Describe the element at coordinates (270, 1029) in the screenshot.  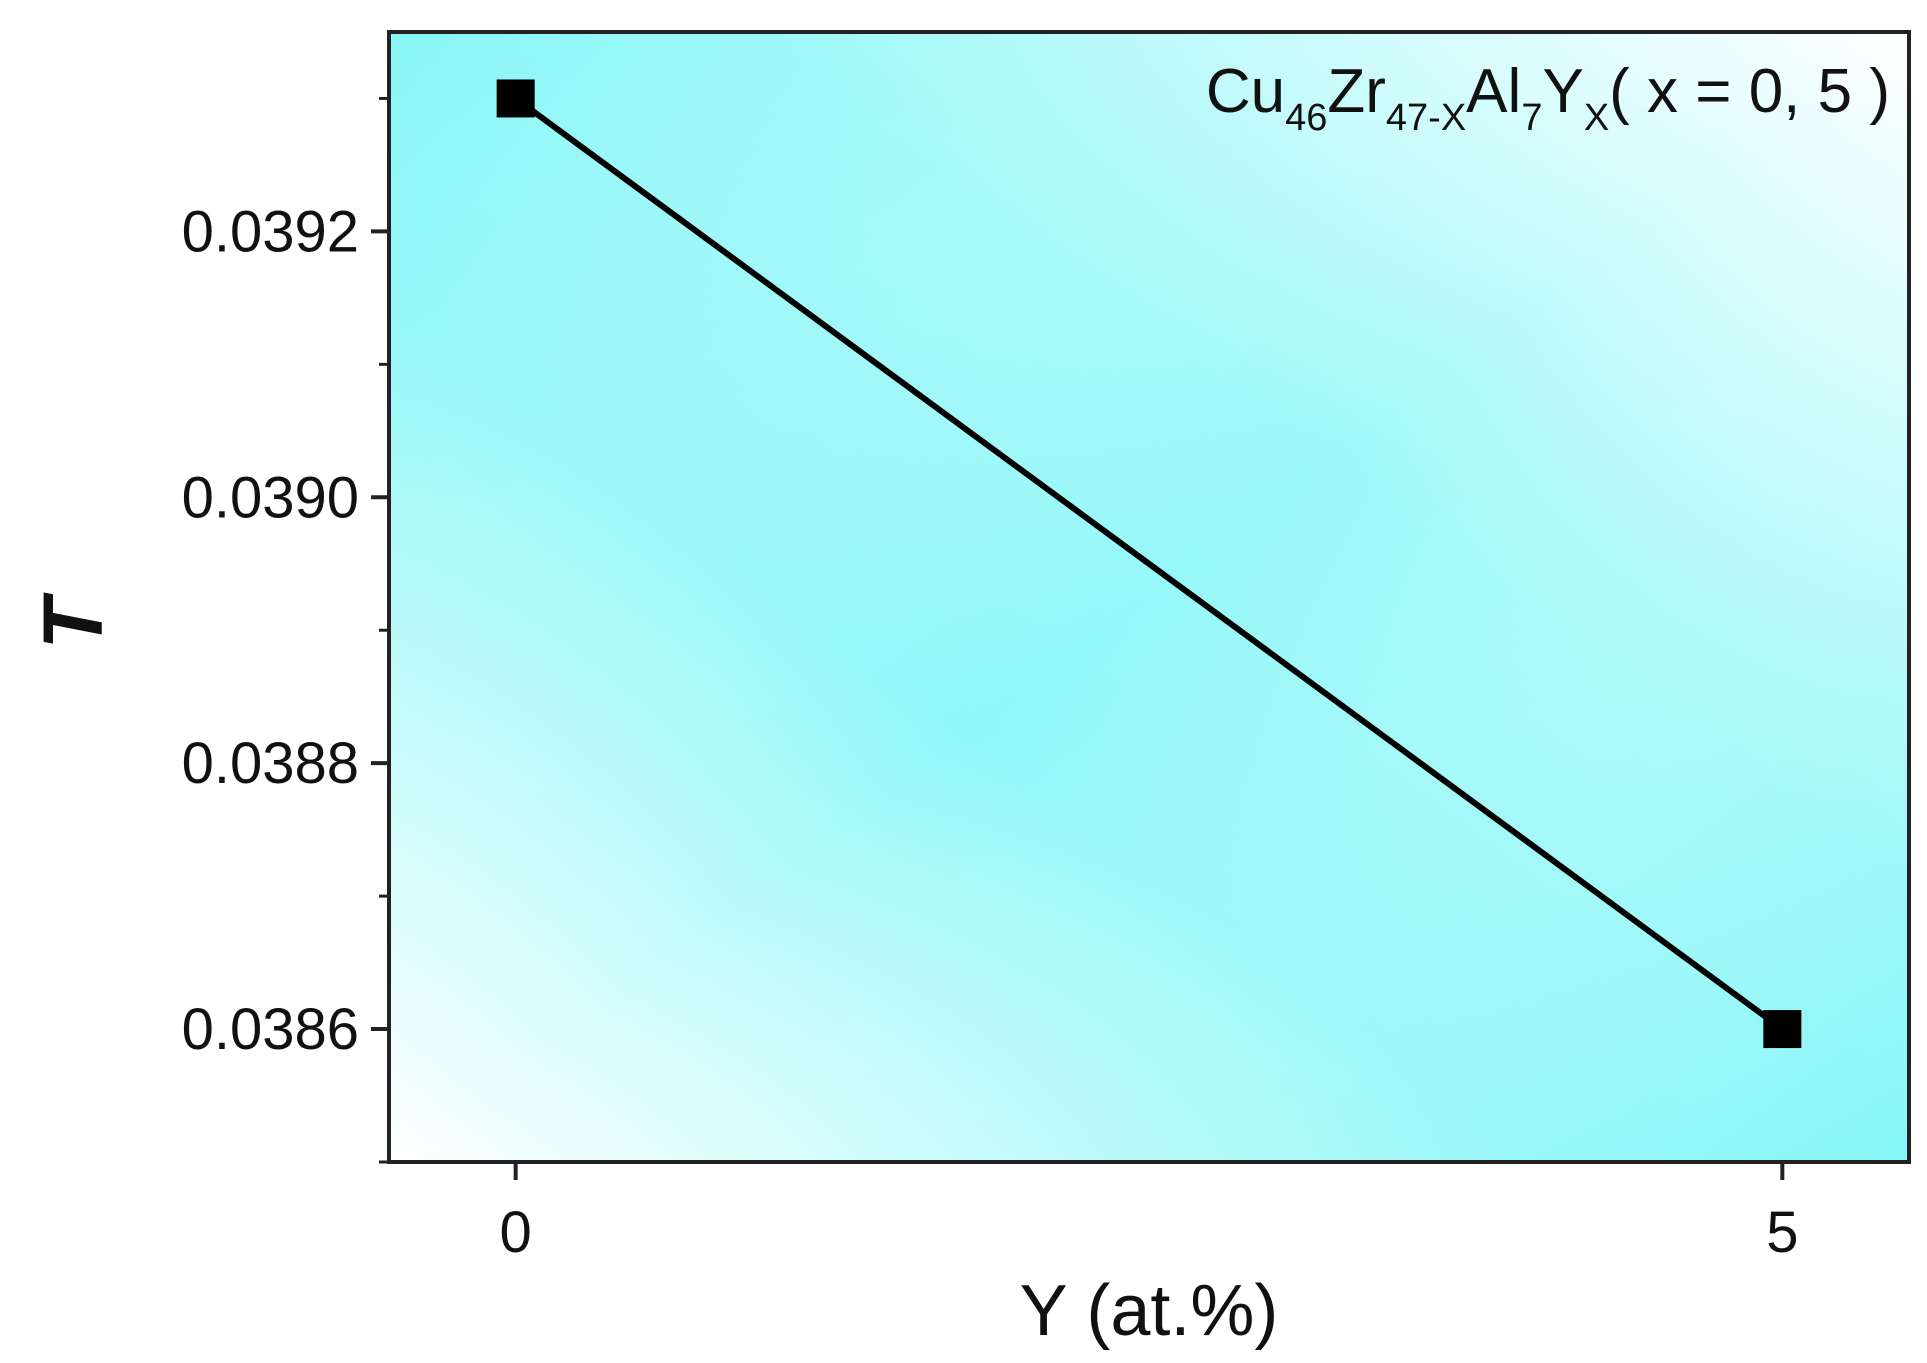
I see `y-tick-label: 0.0386` at that location.